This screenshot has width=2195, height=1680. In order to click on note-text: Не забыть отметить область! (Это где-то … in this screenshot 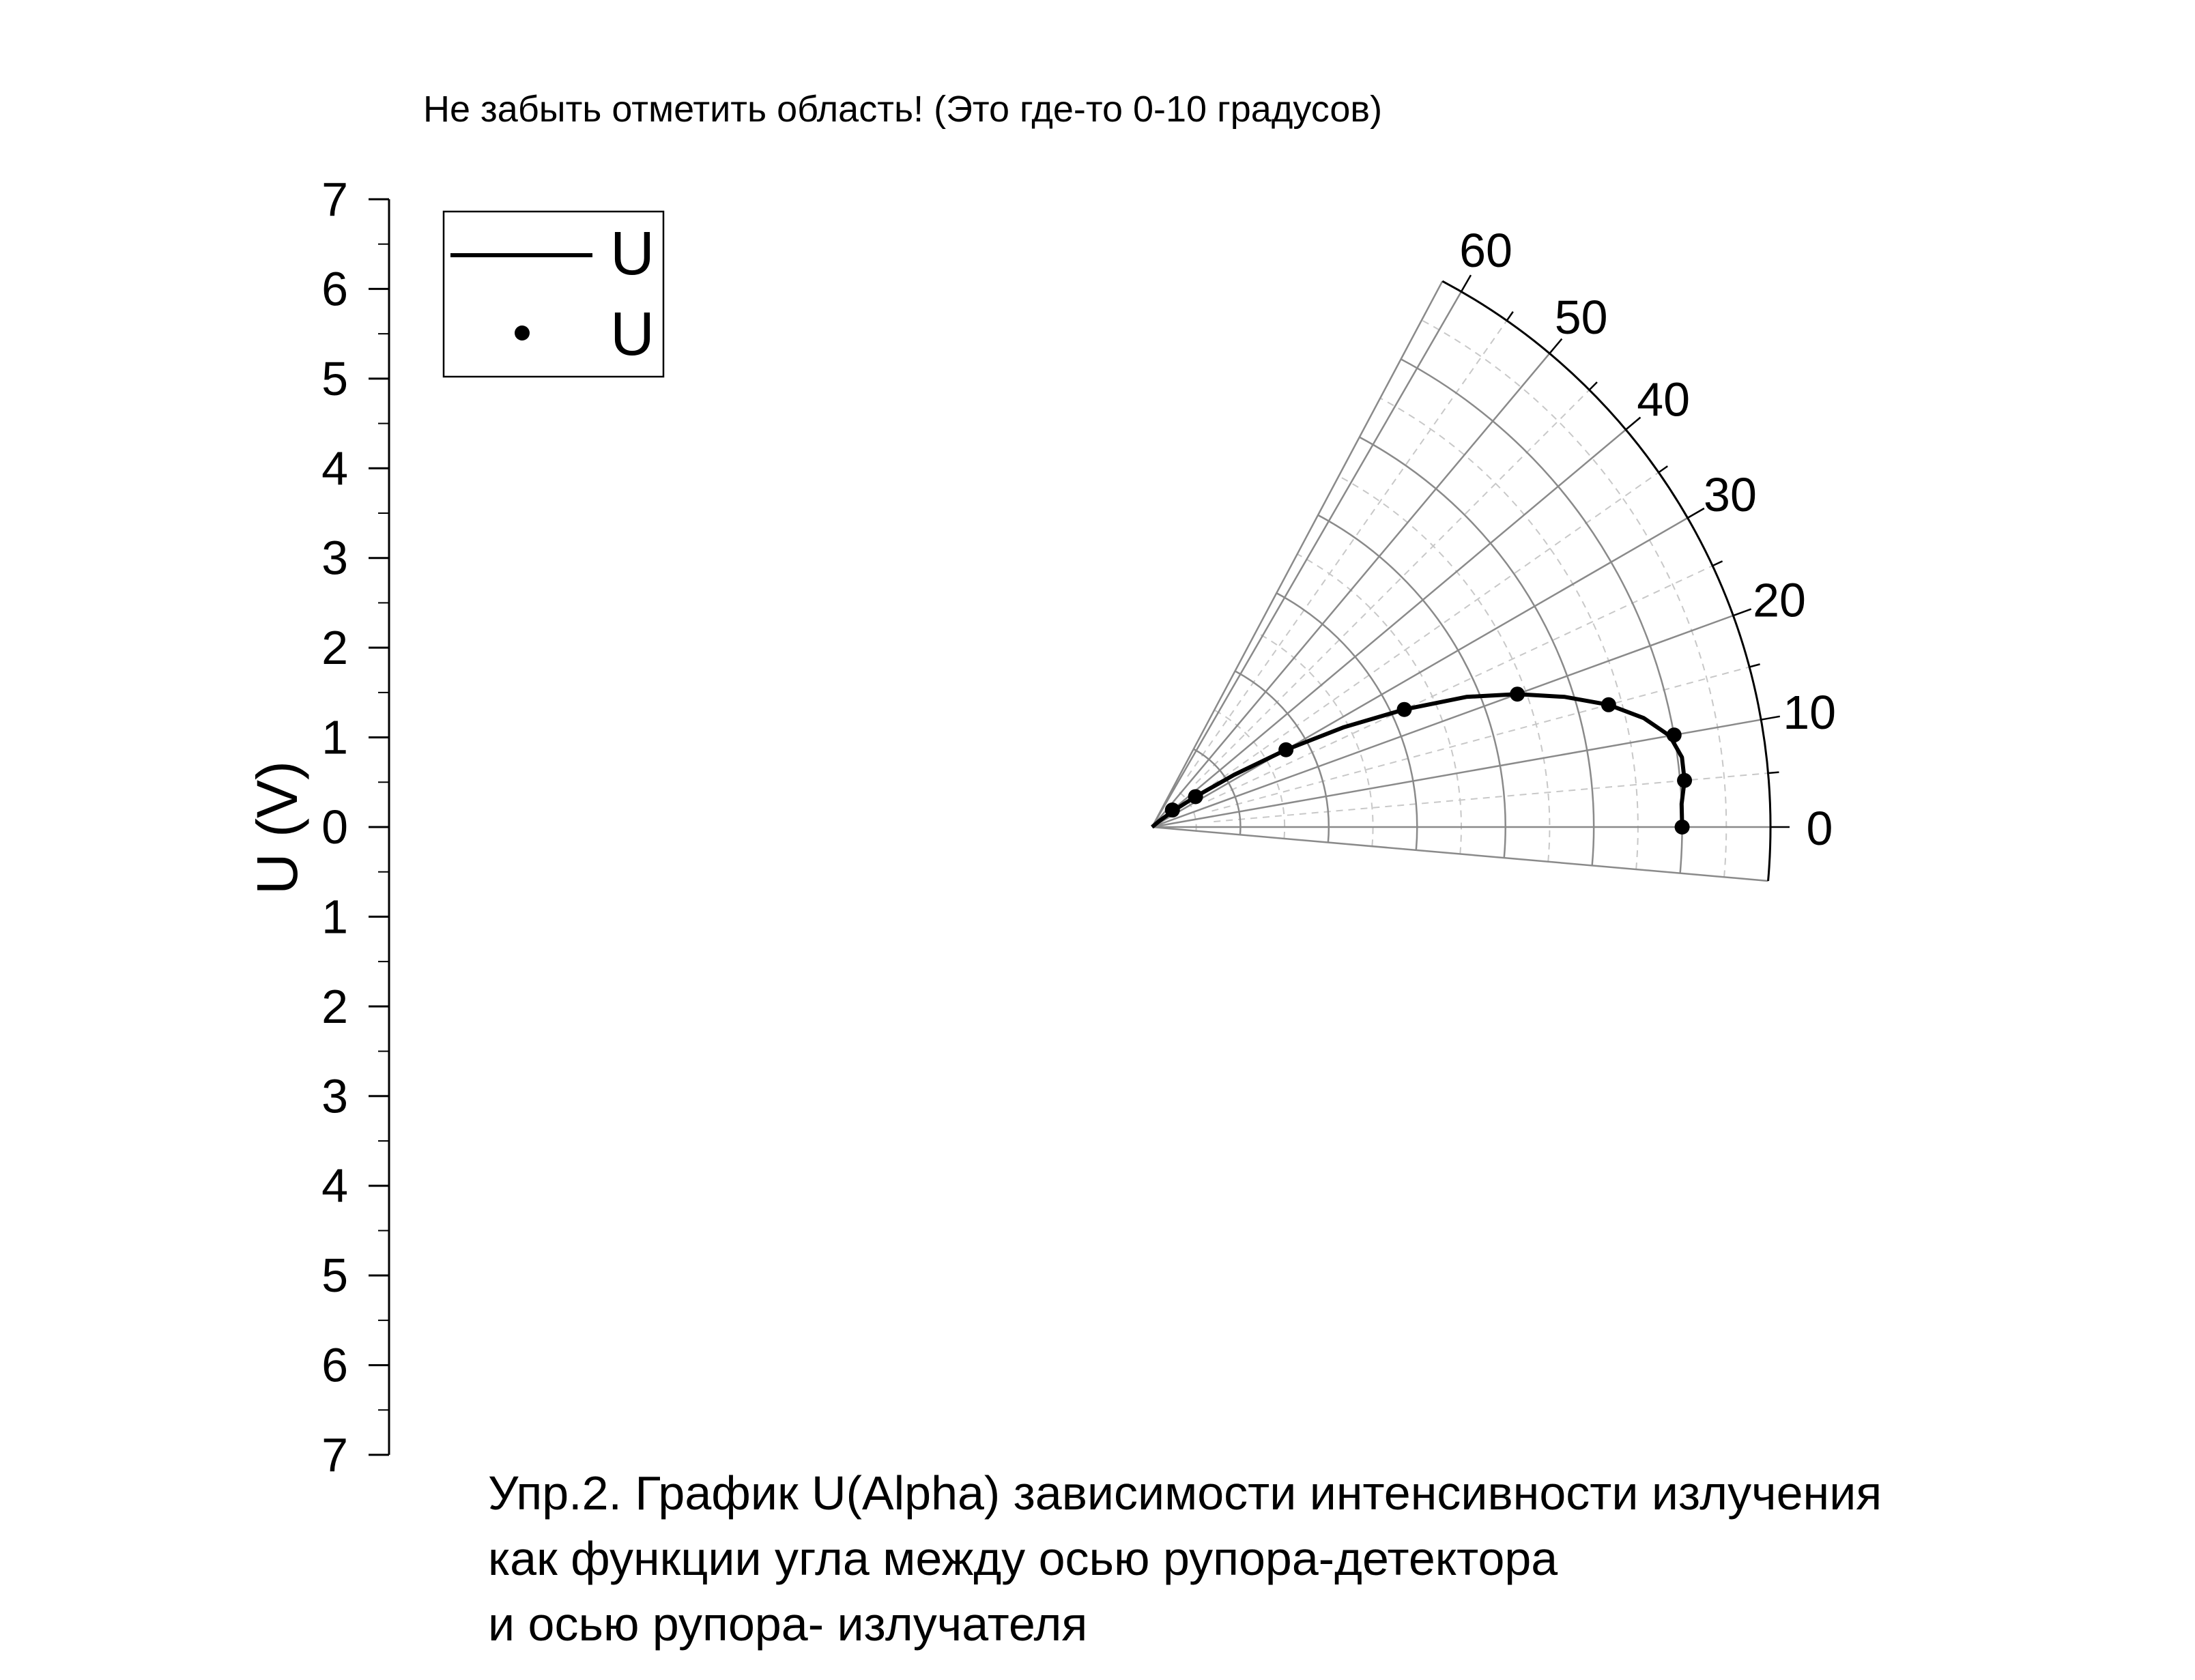, I will do `click(902, 109)`.